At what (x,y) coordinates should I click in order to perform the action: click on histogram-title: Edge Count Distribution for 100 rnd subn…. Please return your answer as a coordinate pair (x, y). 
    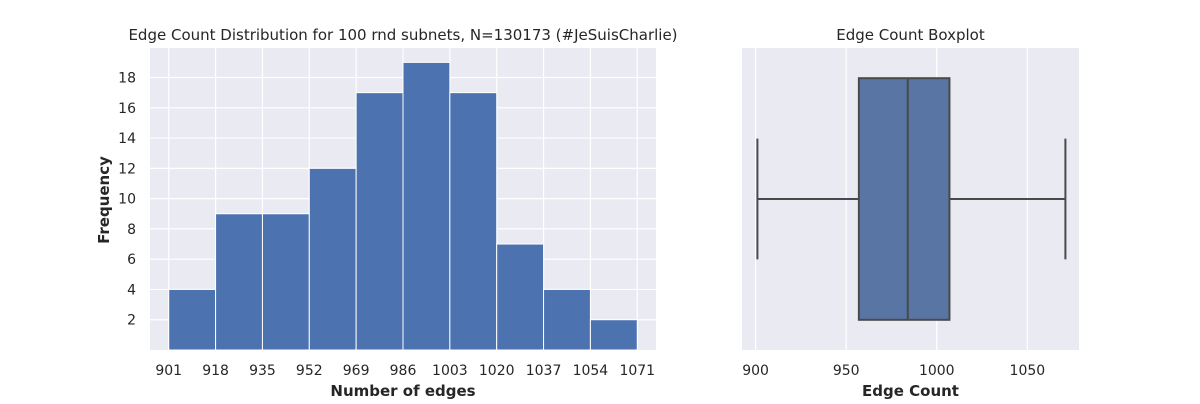
    Looking at the image, I should click on (402, 35).